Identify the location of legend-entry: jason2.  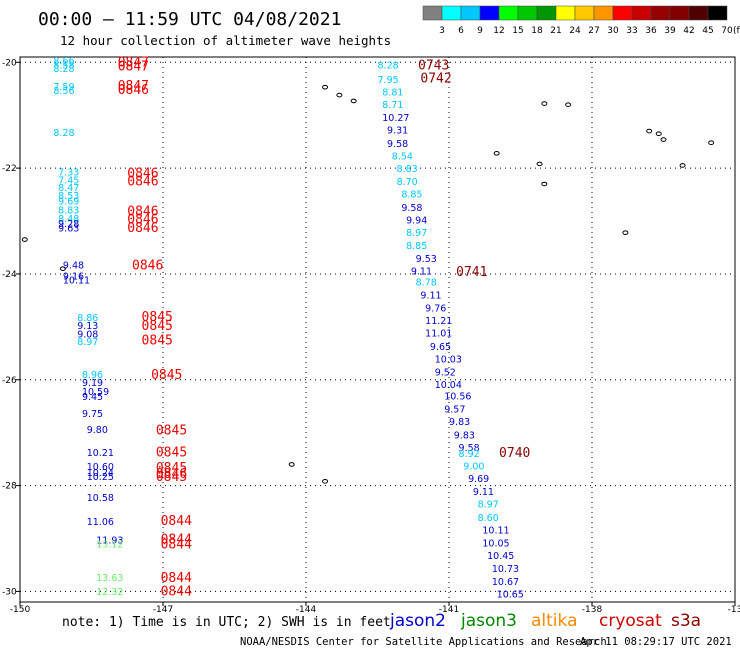
(417, 621).